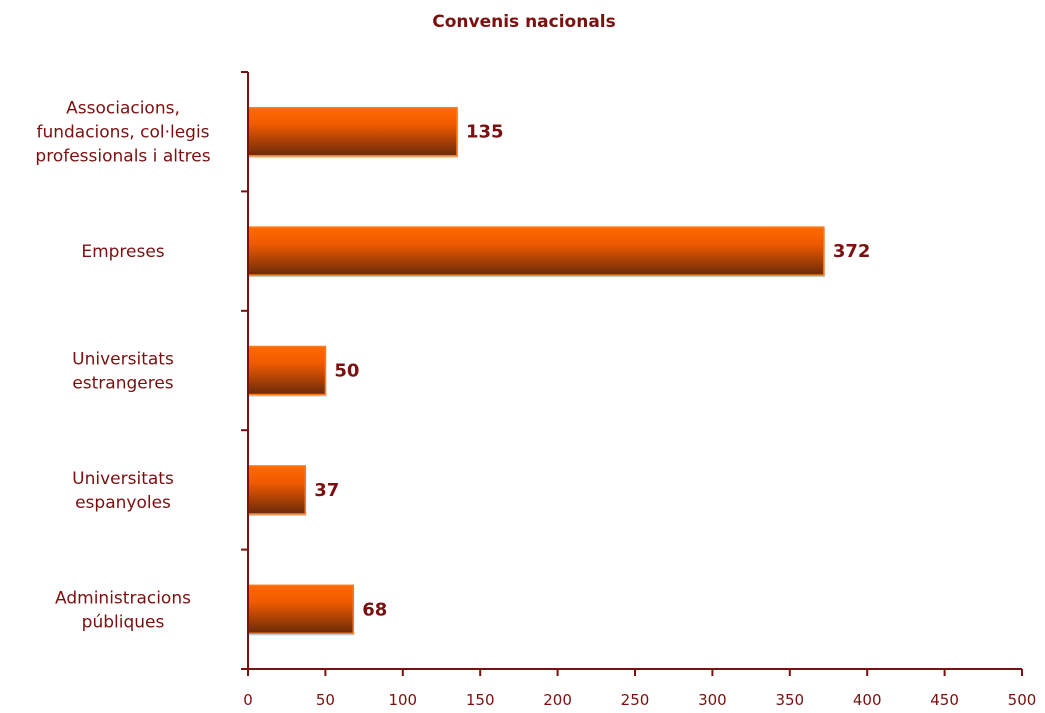 This screenshot has height=713, width=1045. I want to click on category-label-line: Empreses, so click(122, 252).